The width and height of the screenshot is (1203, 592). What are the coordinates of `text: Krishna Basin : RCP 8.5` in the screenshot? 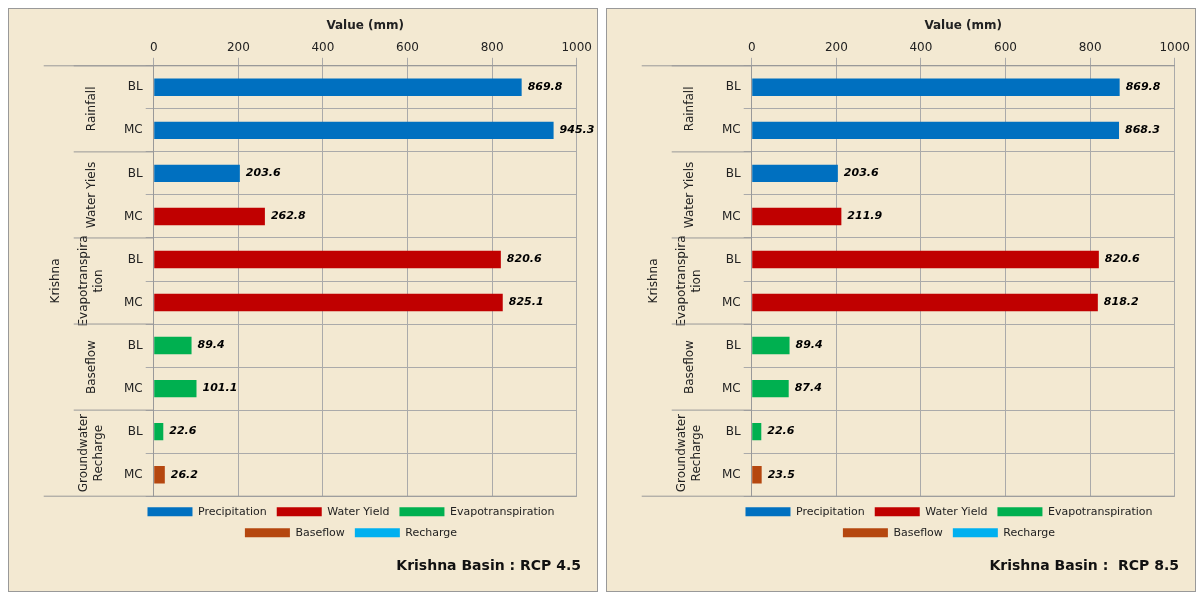 It's located at (1084, 565).